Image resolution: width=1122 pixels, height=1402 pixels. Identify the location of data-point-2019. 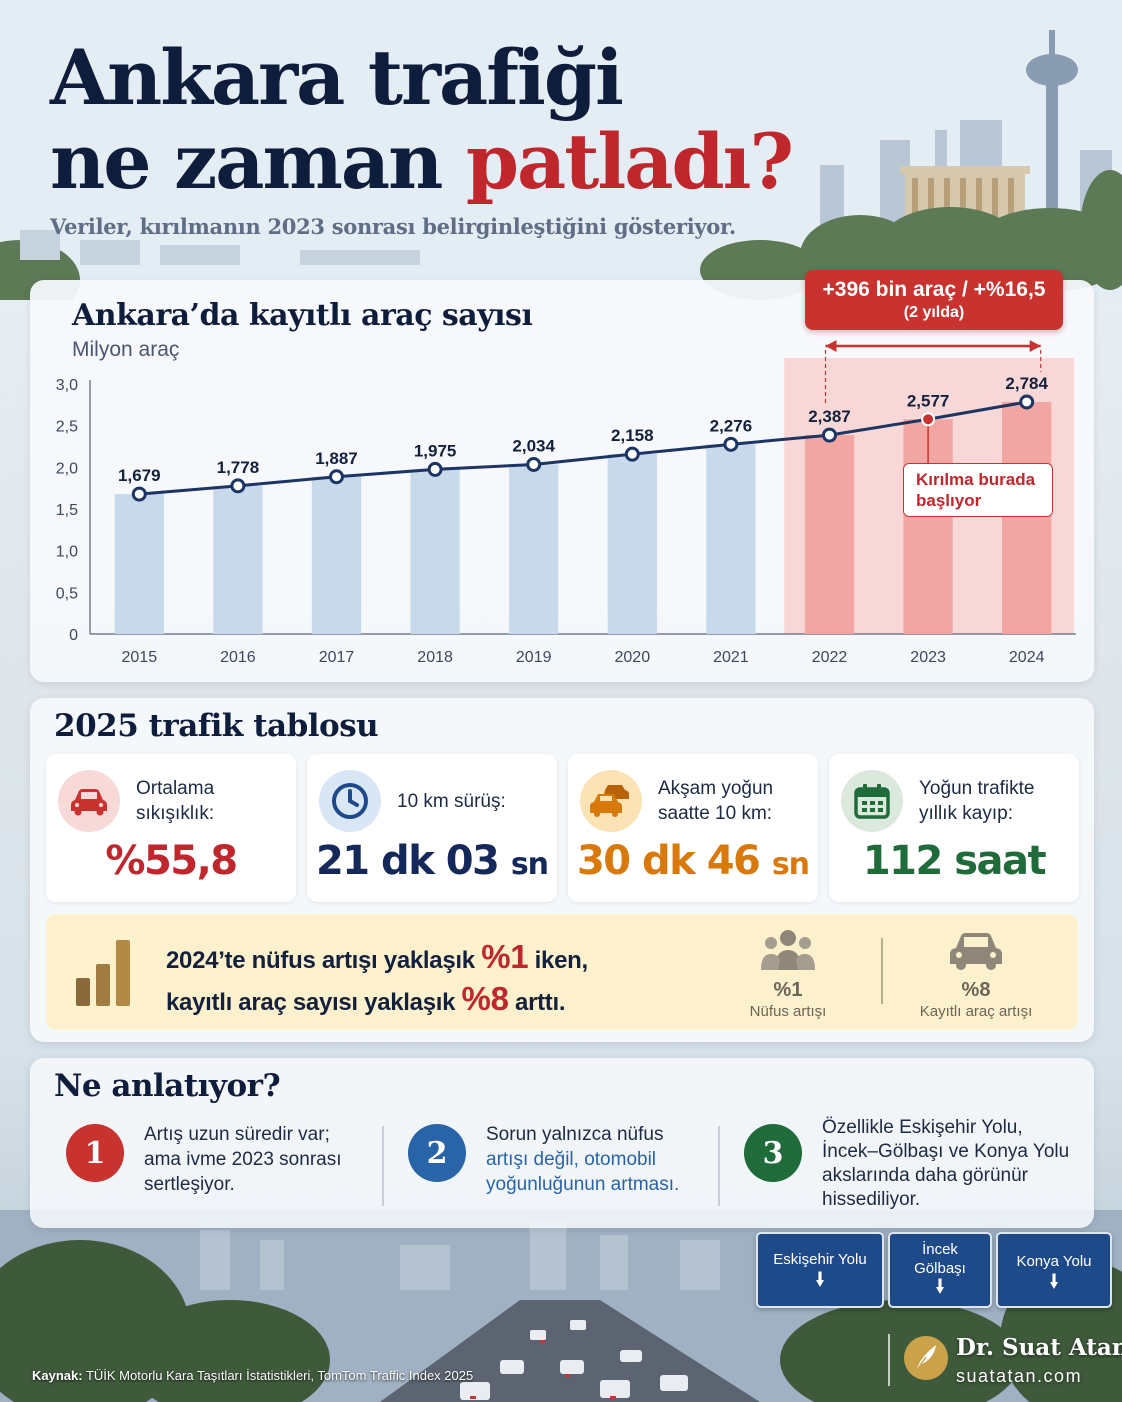
(534, 464).